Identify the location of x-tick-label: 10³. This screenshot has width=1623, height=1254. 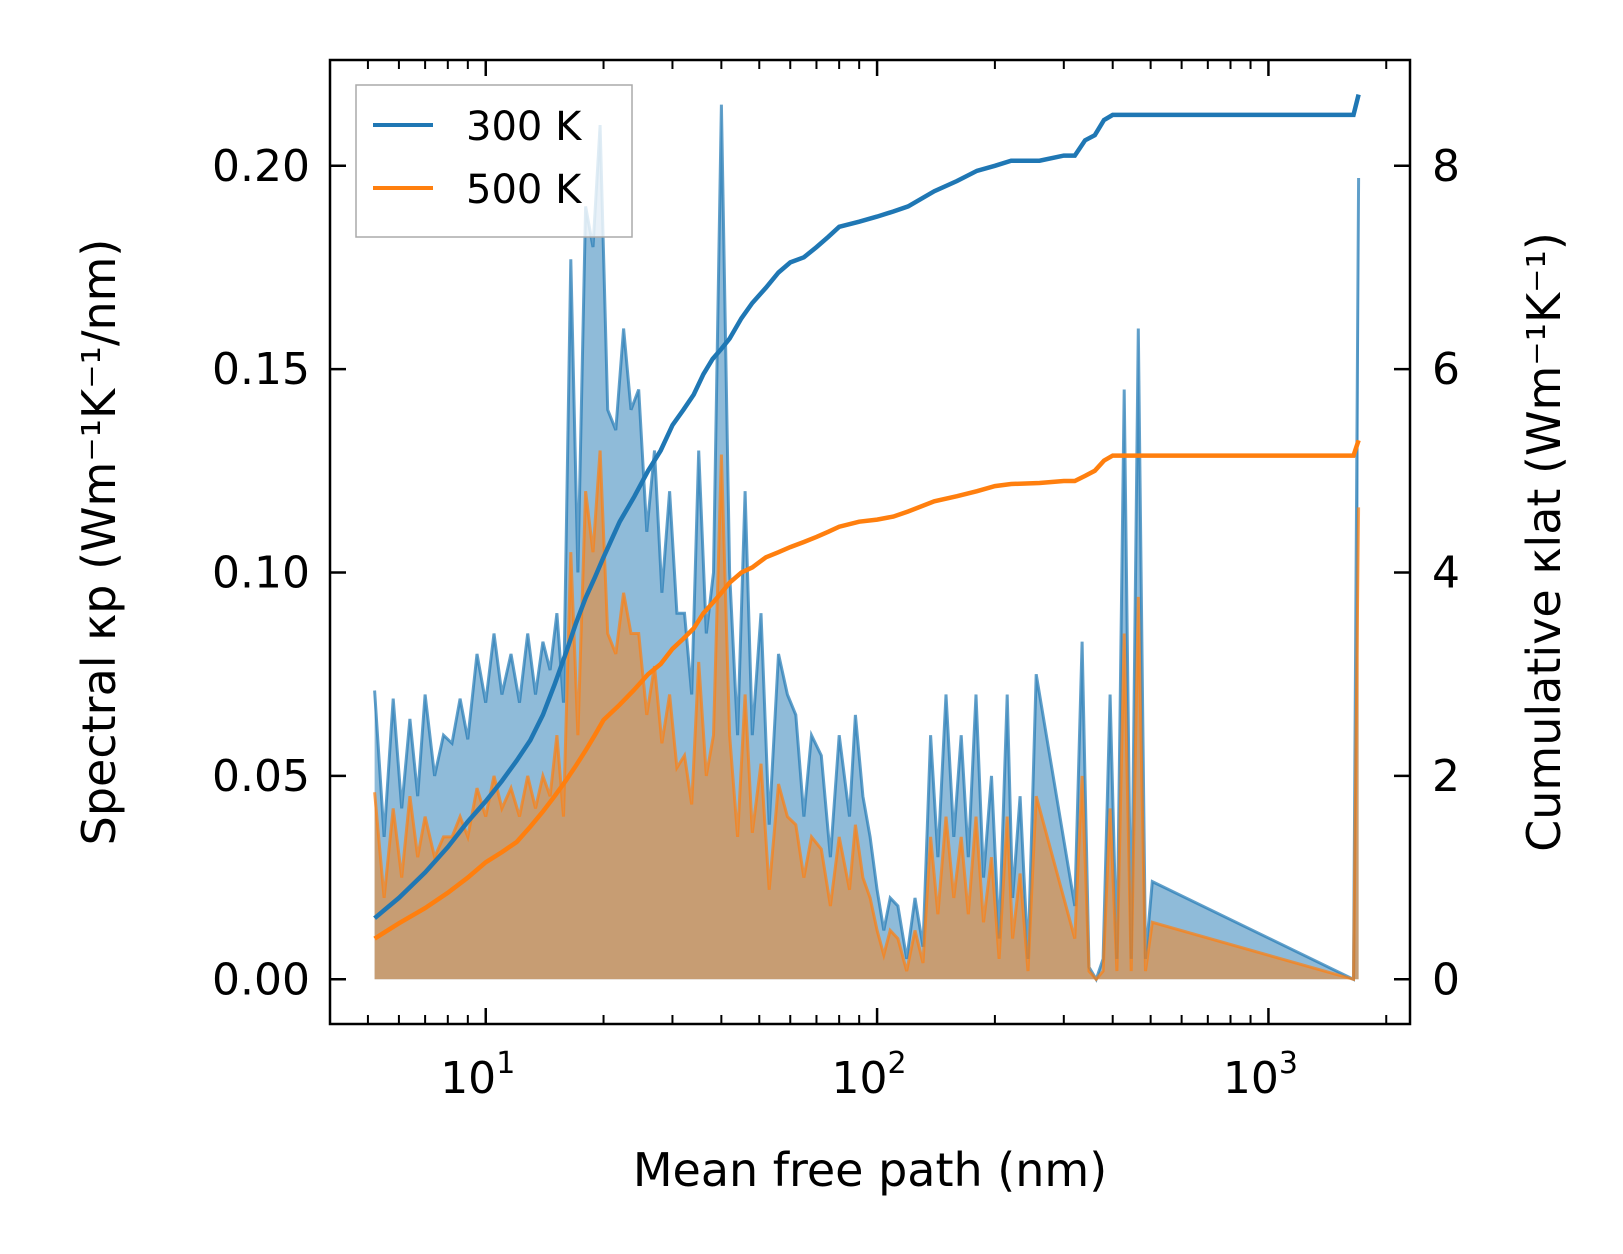
(1260, 1075).